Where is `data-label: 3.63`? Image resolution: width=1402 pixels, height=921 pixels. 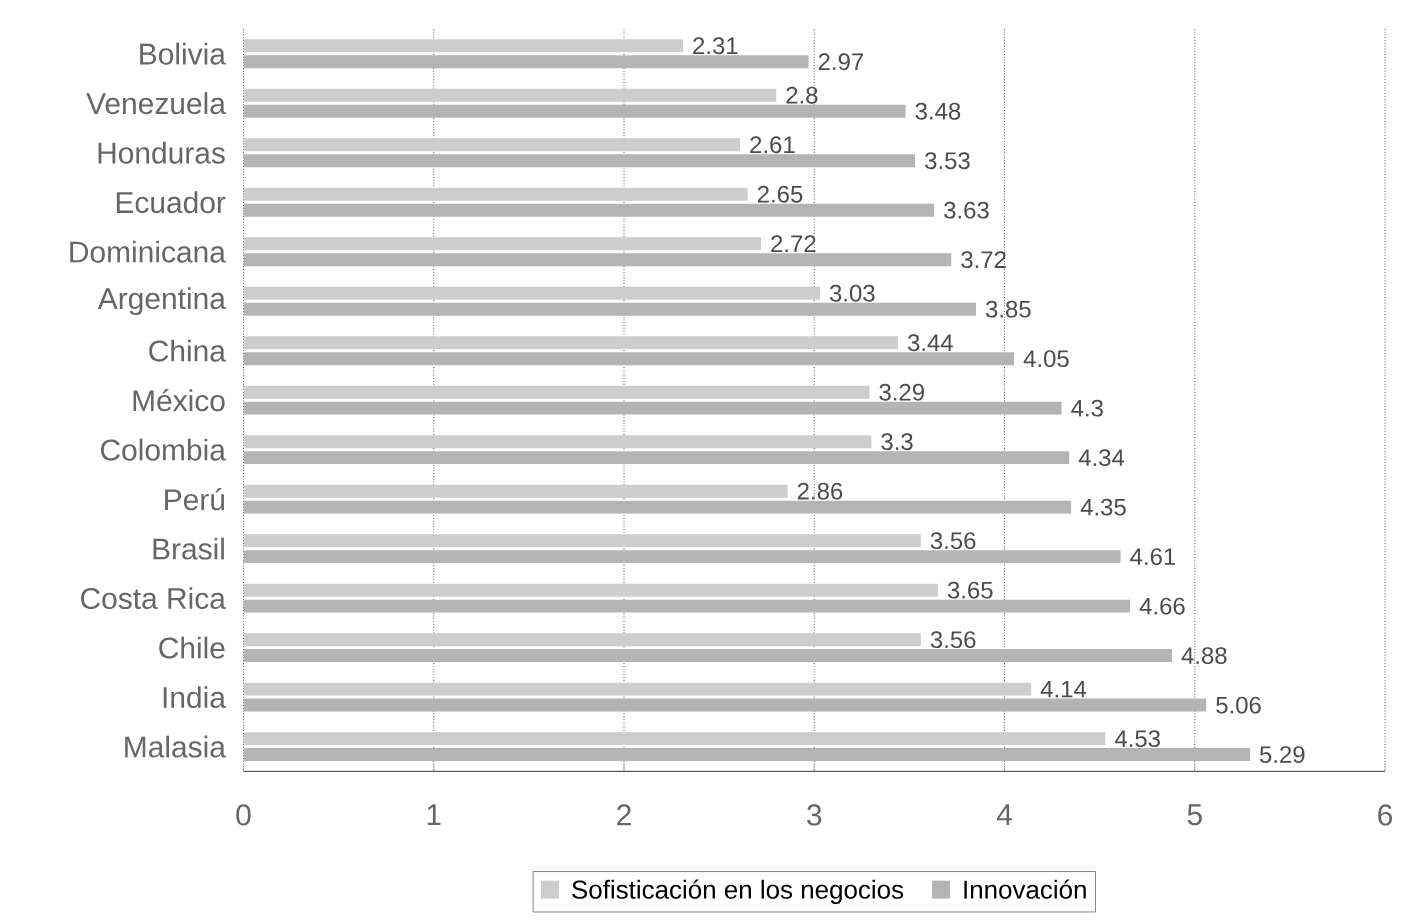 data-label: 3.63 is located at coordinates (966, 210).